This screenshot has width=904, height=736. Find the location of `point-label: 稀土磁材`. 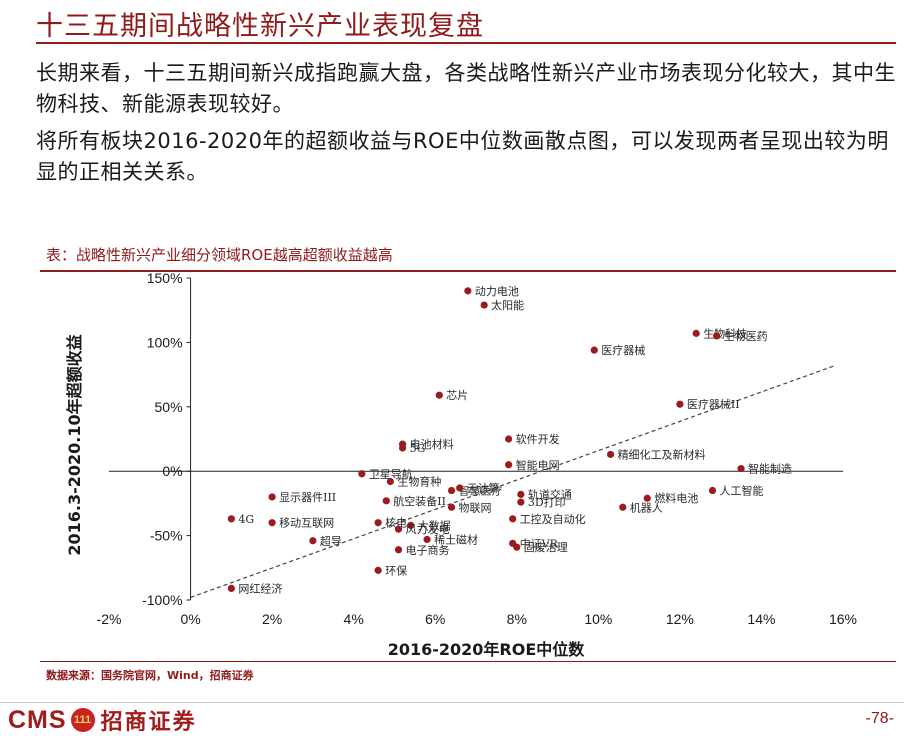

point-label: 稀土磁材 is located at coordinates (456, 539).